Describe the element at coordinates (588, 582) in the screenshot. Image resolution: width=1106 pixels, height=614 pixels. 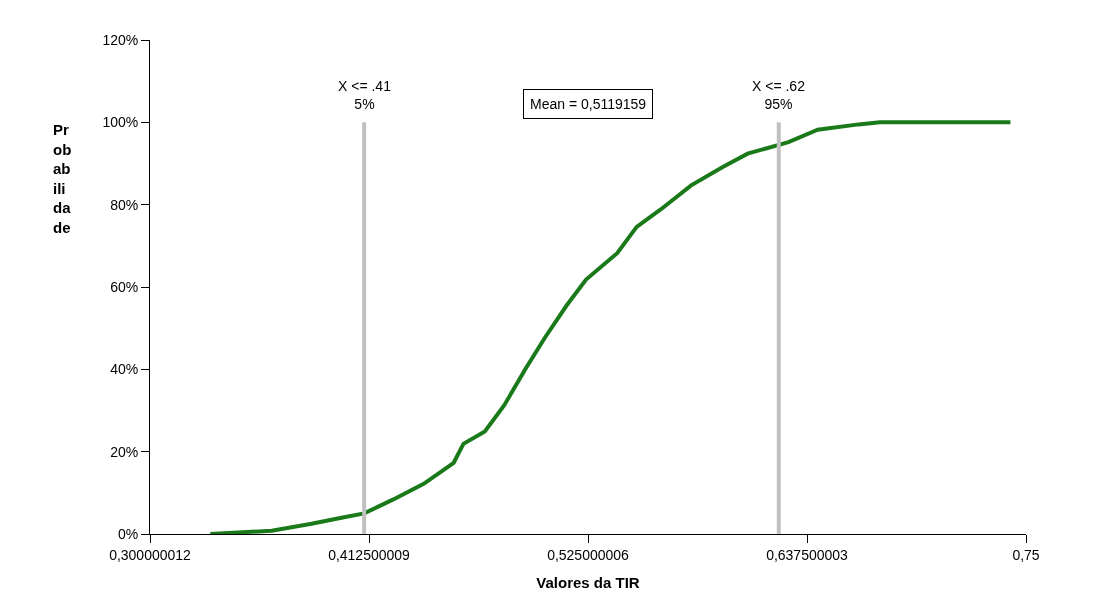
I see `x-axis-title: Valores da TIR` at that location.